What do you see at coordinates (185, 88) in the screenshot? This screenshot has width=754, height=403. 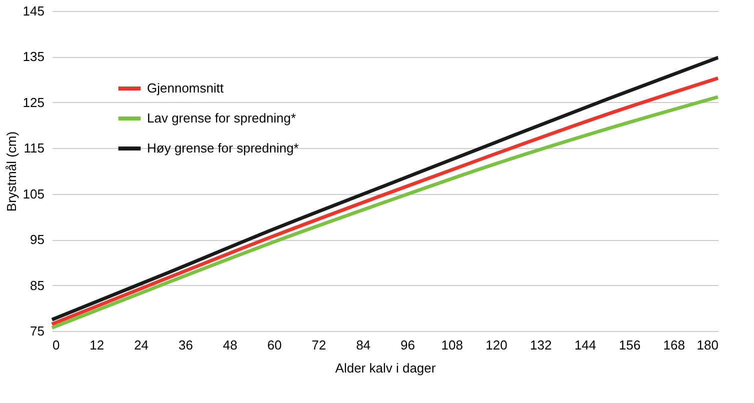 I see `legend-label: Gjennomsnitt` at bounding box center [185, 88].